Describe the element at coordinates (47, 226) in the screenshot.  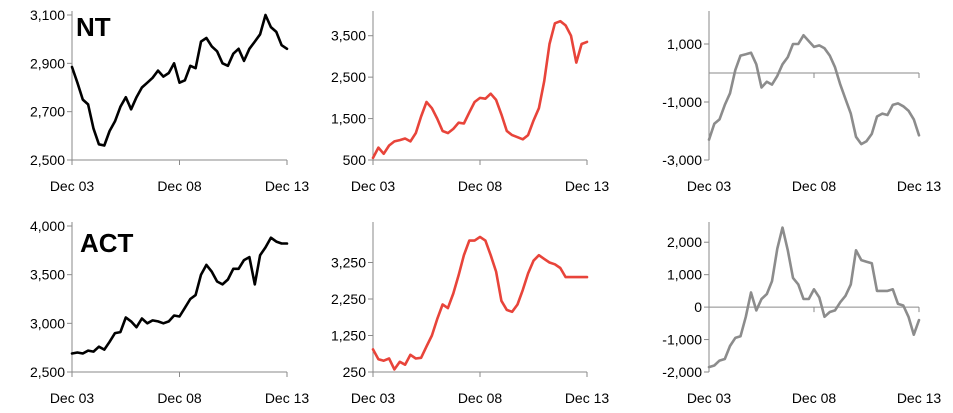
I see `y-tick-label: 4,000` at that location.